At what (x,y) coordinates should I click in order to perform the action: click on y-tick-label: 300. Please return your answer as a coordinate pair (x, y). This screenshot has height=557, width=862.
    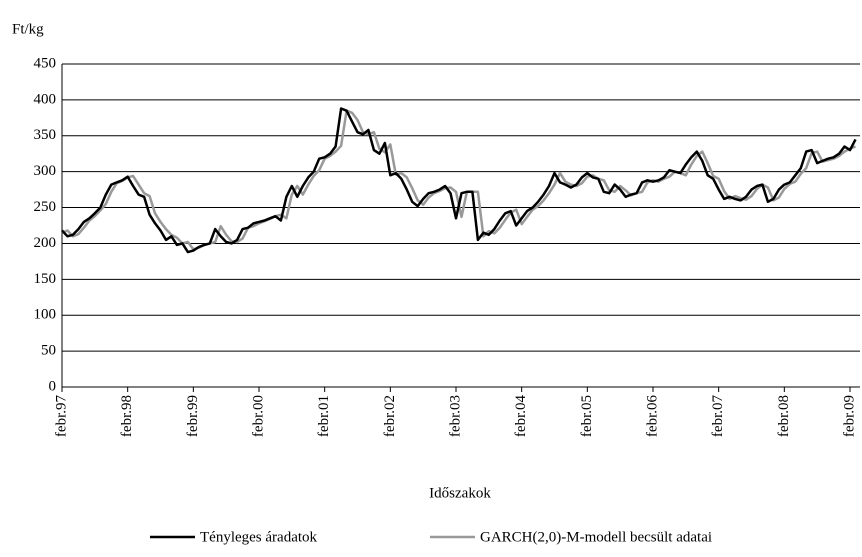
    Looking at the image, I should click on (45, 171).